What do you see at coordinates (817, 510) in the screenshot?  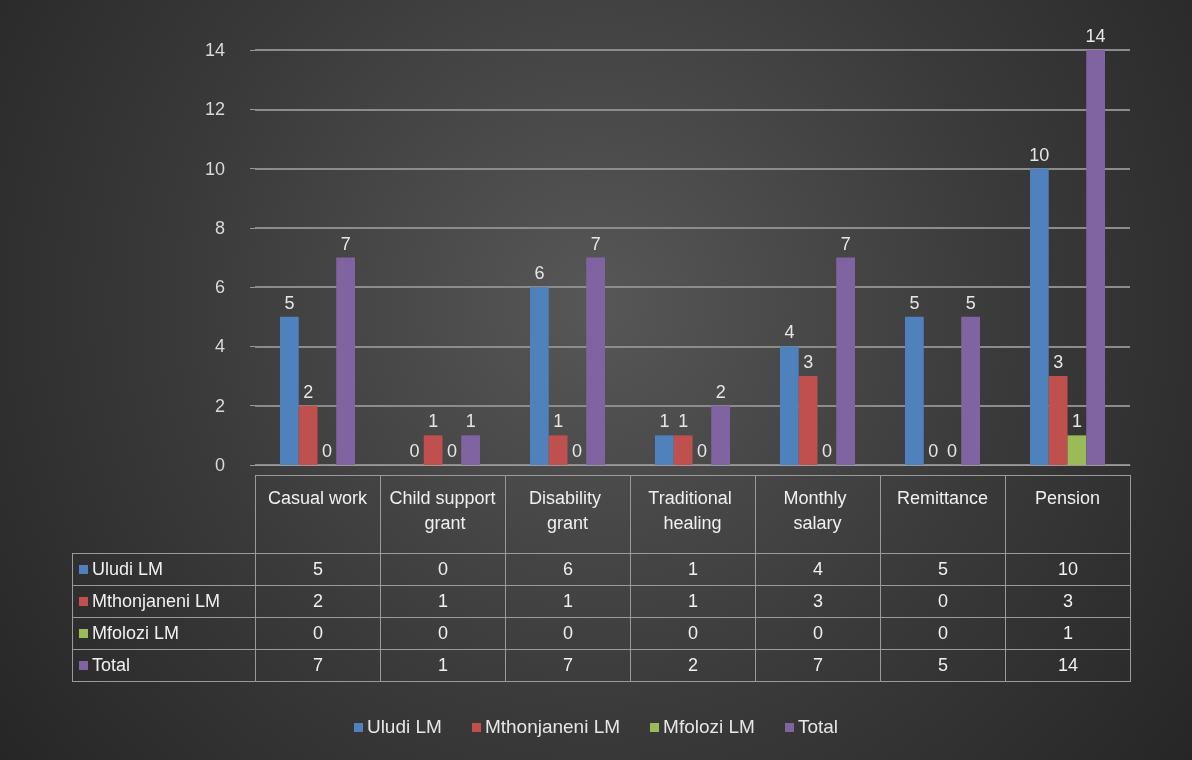 I see `x-tick-label: Monthly salary` at bounding box center [817, 510].